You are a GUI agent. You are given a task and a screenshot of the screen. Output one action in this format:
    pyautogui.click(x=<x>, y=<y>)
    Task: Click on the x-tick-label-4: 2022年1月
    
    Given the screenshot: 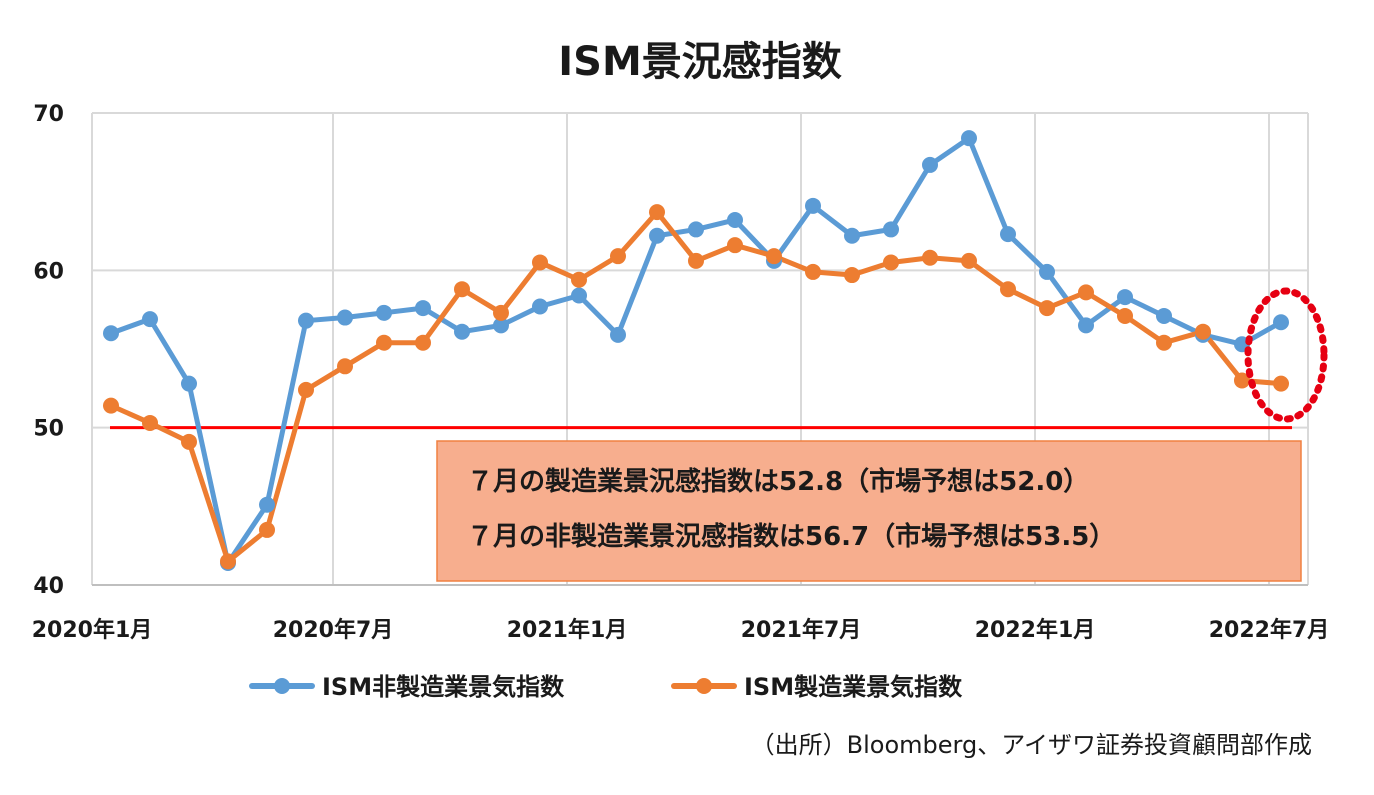 What is the action you would take?
    pyautogui.click(x=1035, y=630)
    